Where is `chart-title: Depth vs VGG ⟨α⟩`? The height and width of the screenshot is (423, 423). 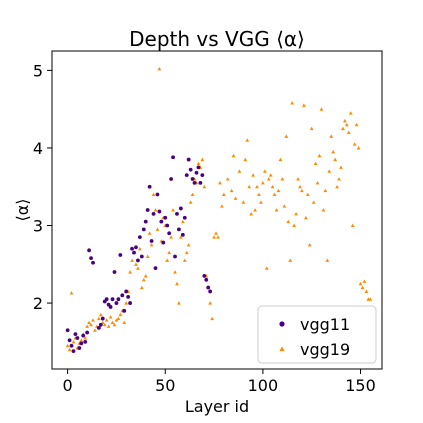 chart-title: Depth vs VGG ⟨α⟩ is located at coordinates (217, 39).